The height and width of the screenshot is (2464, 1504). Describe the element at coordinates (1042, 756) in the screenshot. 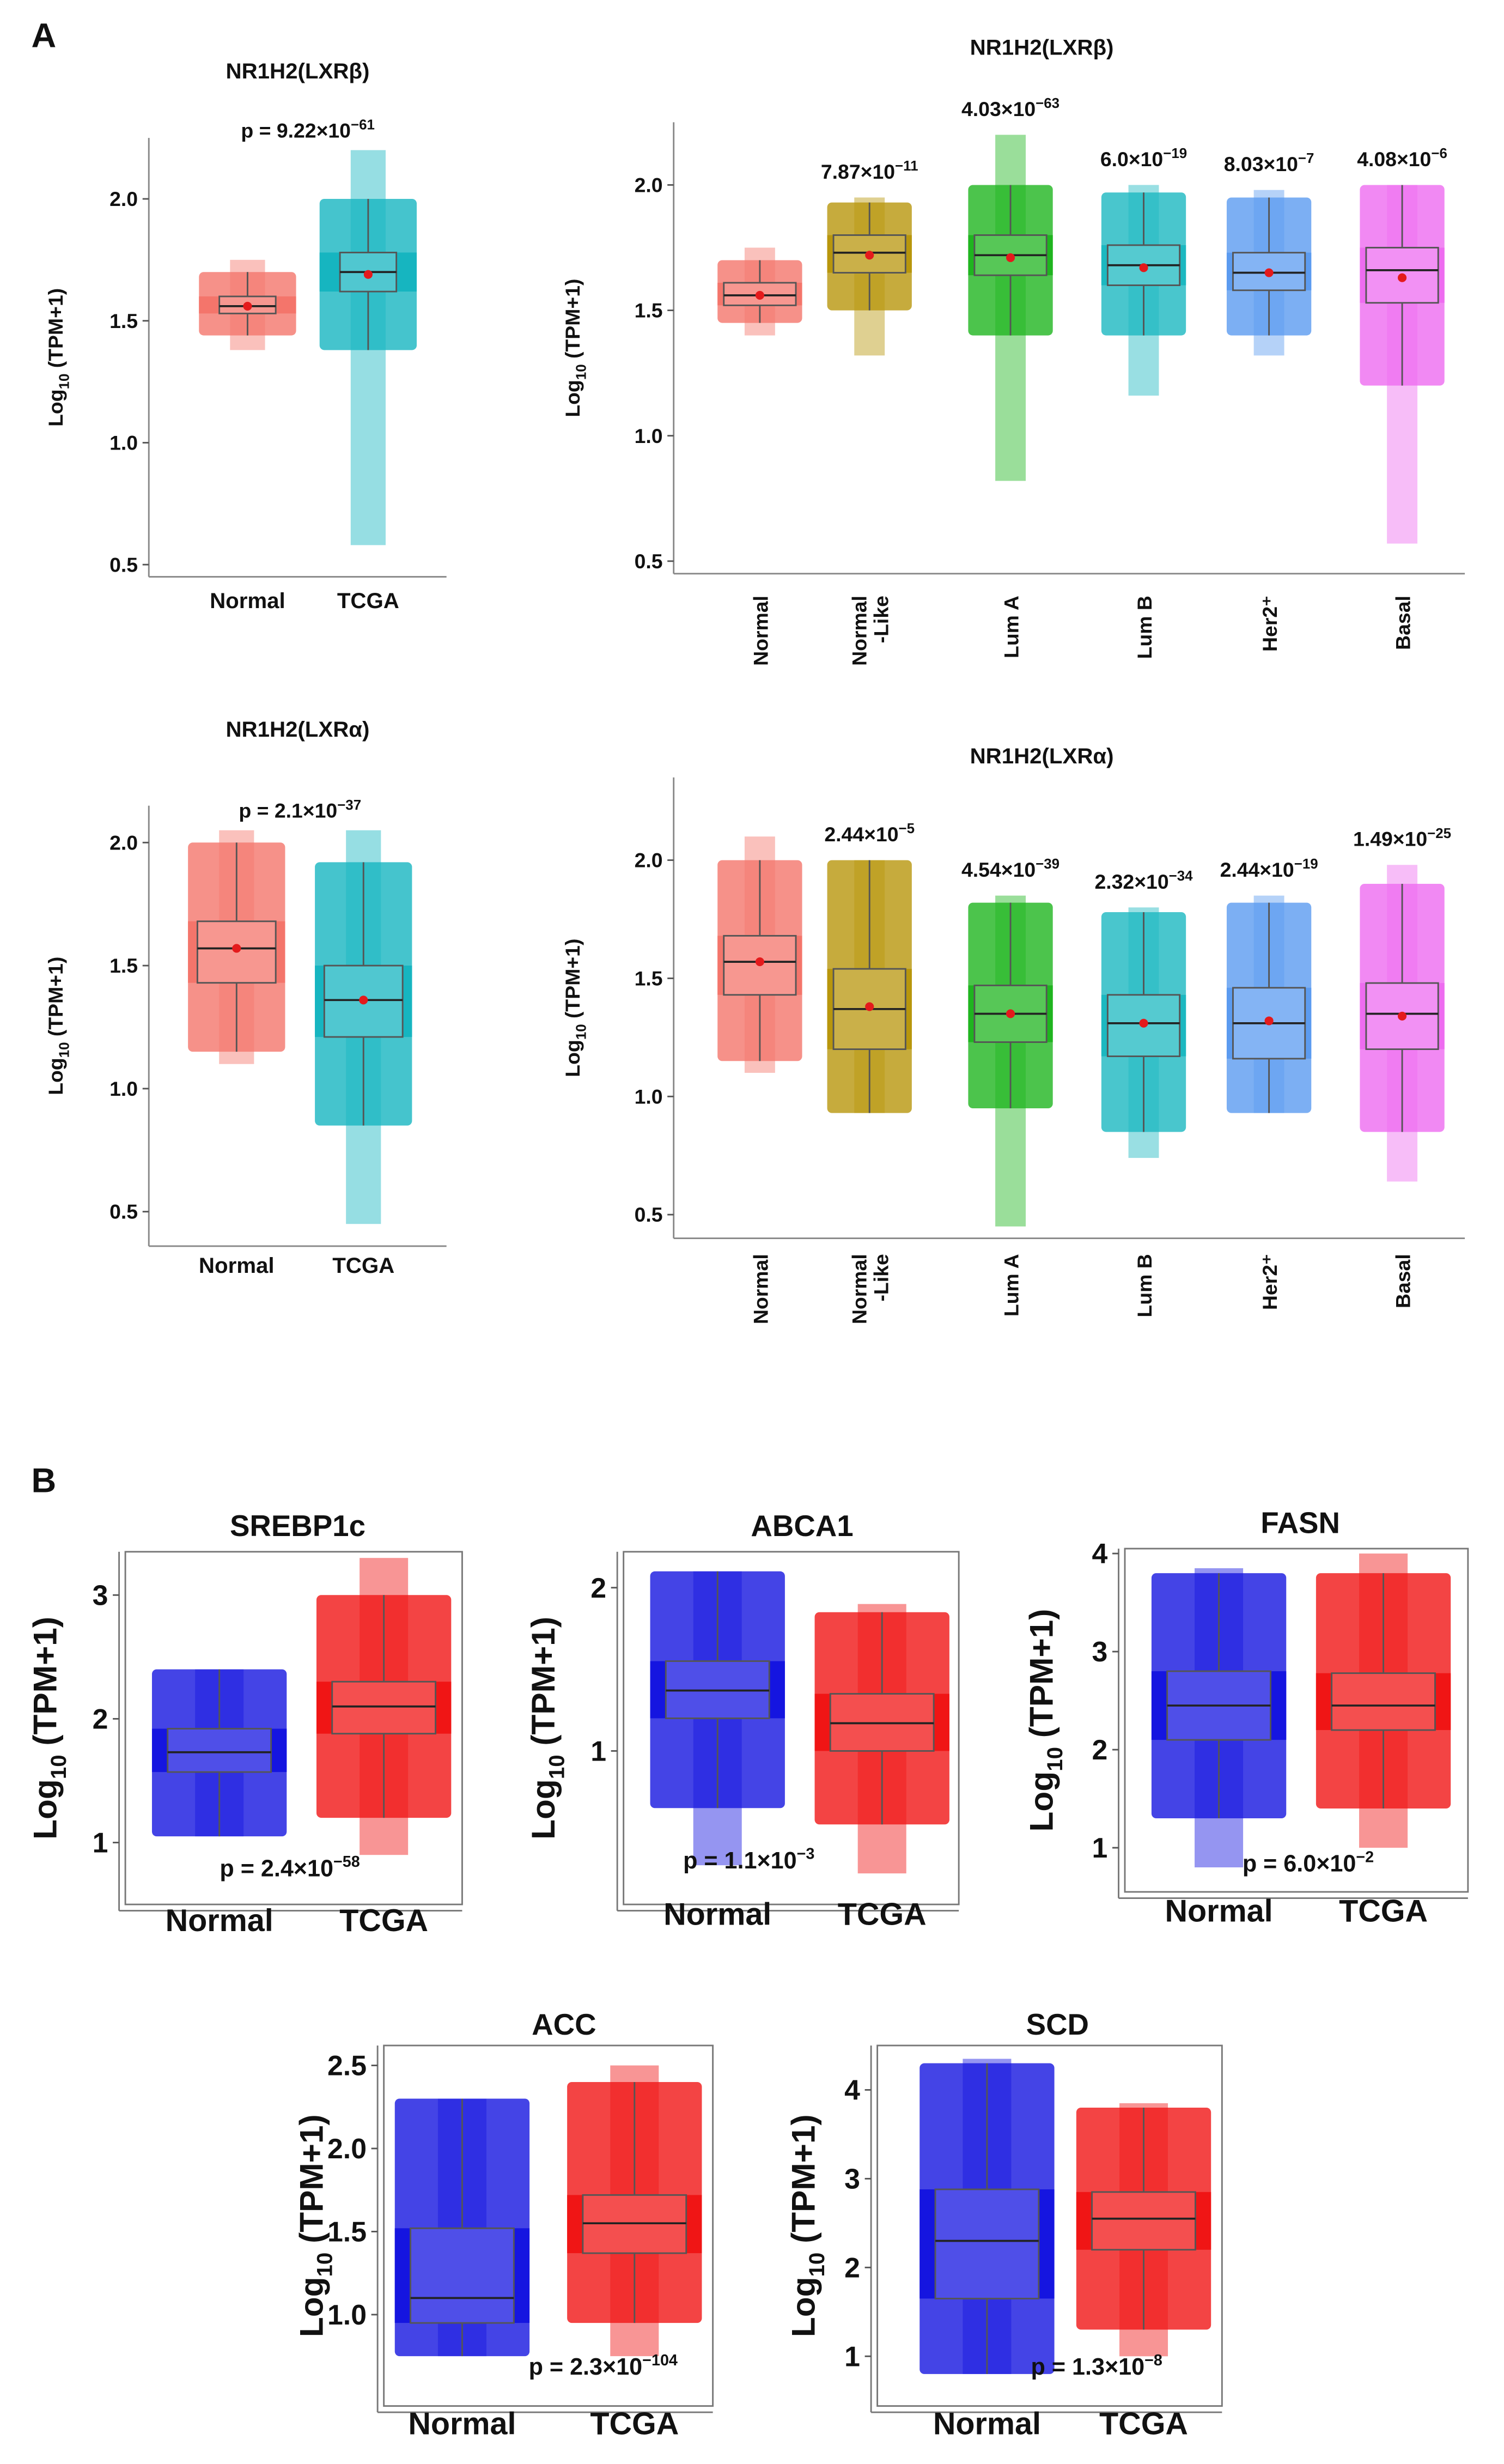

I see `chart-title: NR1H2(LXRα)` at that location.